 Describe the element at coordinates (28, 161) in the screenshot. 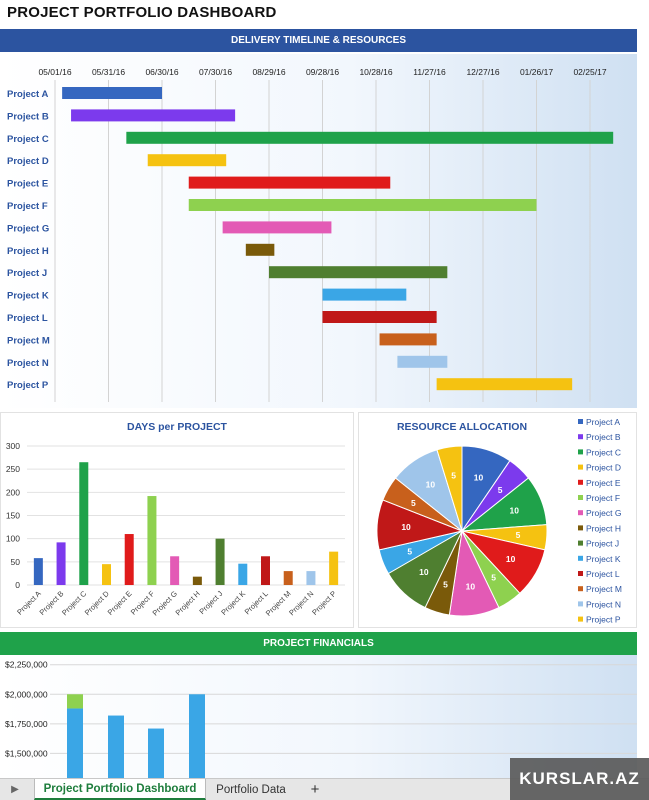

I see `gantt-task-label: Project D` at that location.